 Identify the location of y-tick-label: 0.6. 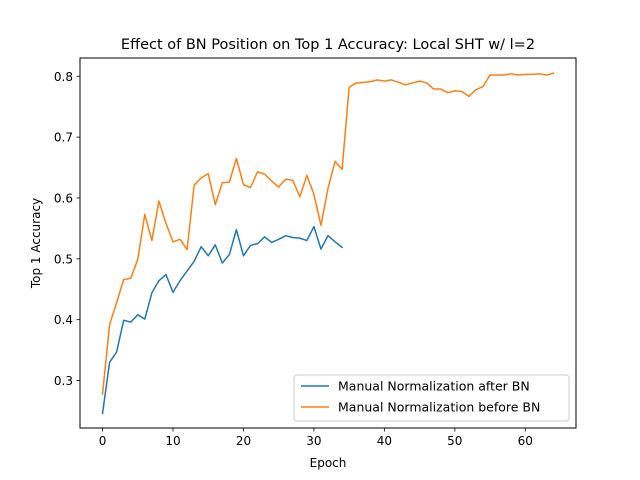
(63, 198).